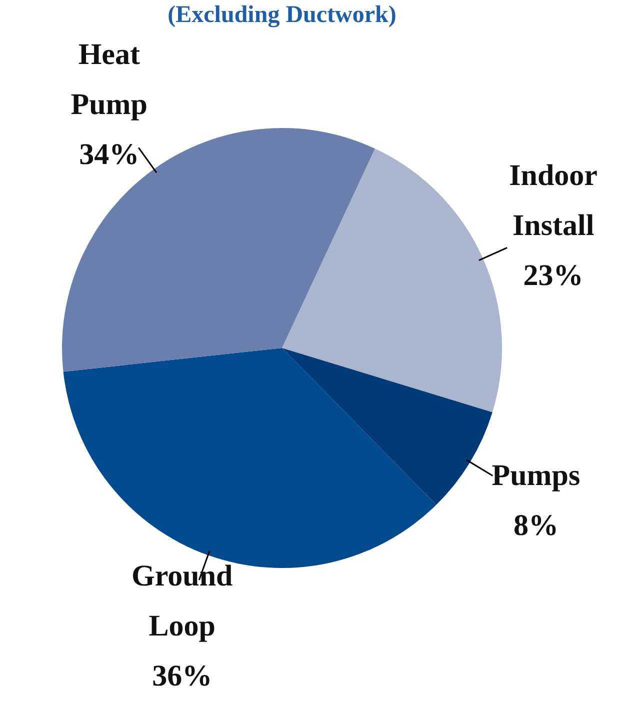 Image resolution: width=642 pixels, height=701 pixels. Describe the element at coordinates (553, 275) in the screenshot. I see `data-label: 23%` at that location.